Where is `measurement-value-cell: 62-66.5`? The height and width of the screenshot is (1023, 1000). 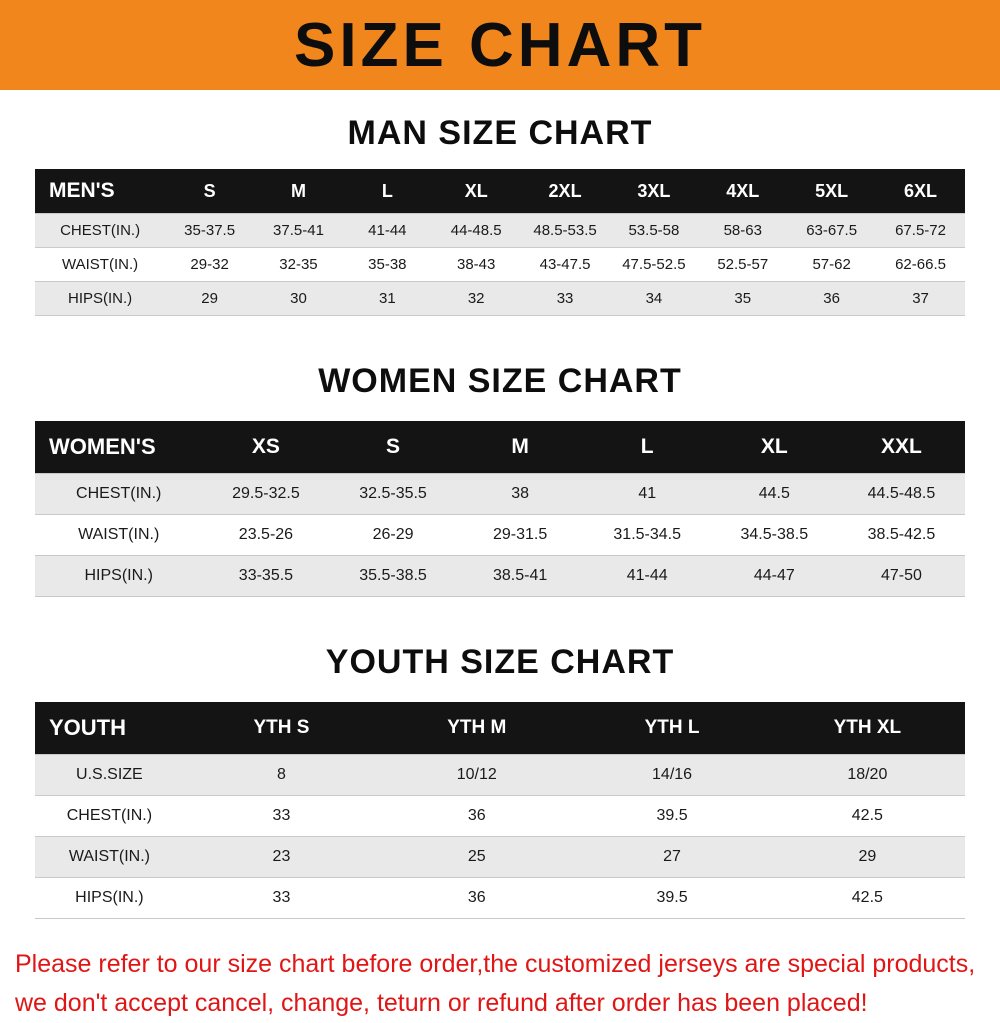 measurement-value-cell: 62-66.5 is located at coordinates (920, 264).